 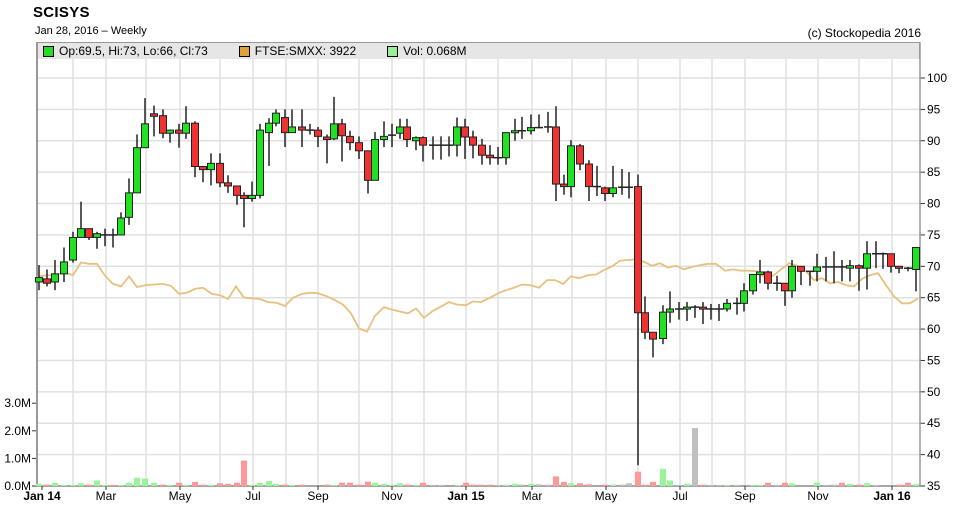 What do you see at coordinates (934, 109) in the screenshot?
I see `y-tick-label: 95` at bounding box center [934, 109].